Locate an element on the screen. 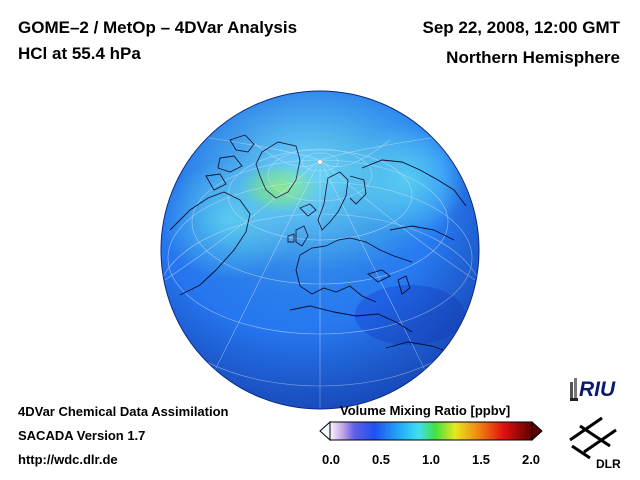  colorbar-min-arrow is located at coordinates (325, 431).